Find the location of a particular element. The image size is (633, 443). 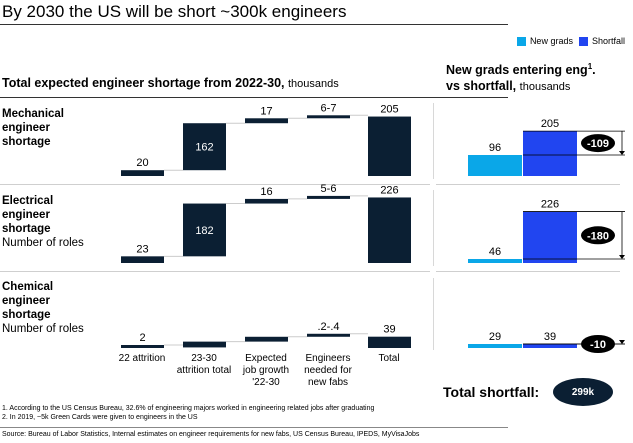

category-label-attrition-total: 23-30 attrition total is located at coordinates (204, 365).